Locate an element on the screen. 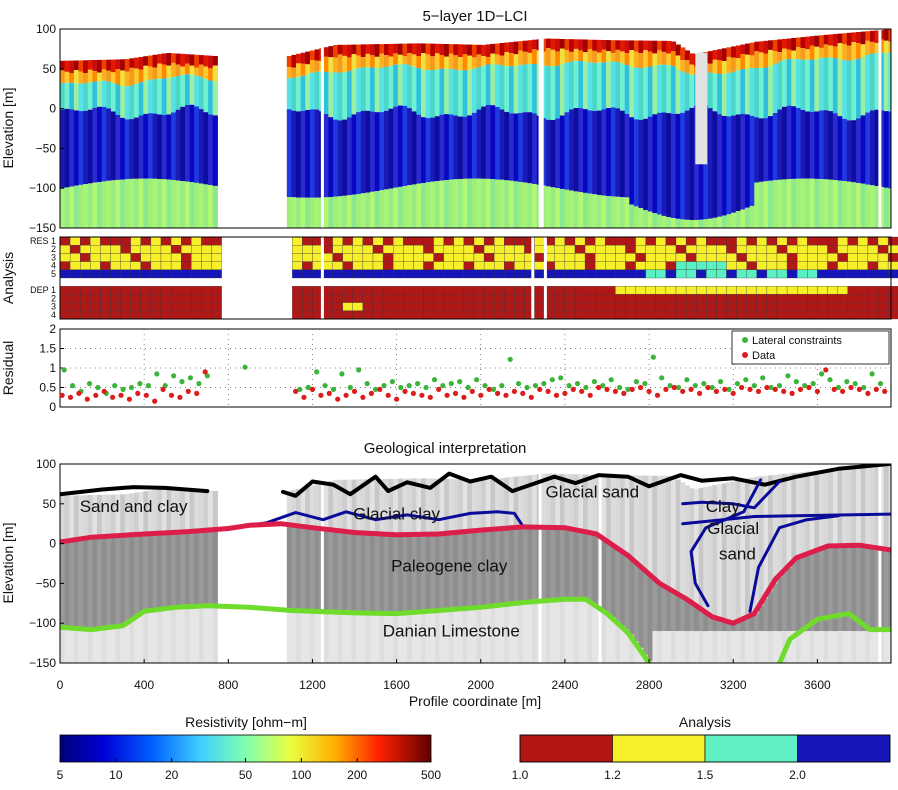 Image resolution: width=898 pixels, height=790 pixels. y-tick-label: 0 is located at coordinates (52, 407).